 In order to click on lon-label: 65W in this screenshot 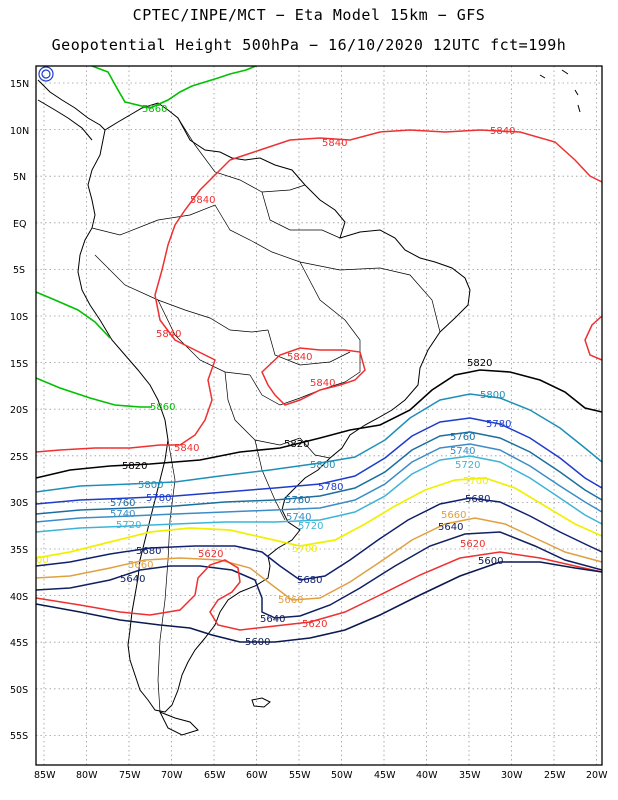, I will do `click(215, 775)`.